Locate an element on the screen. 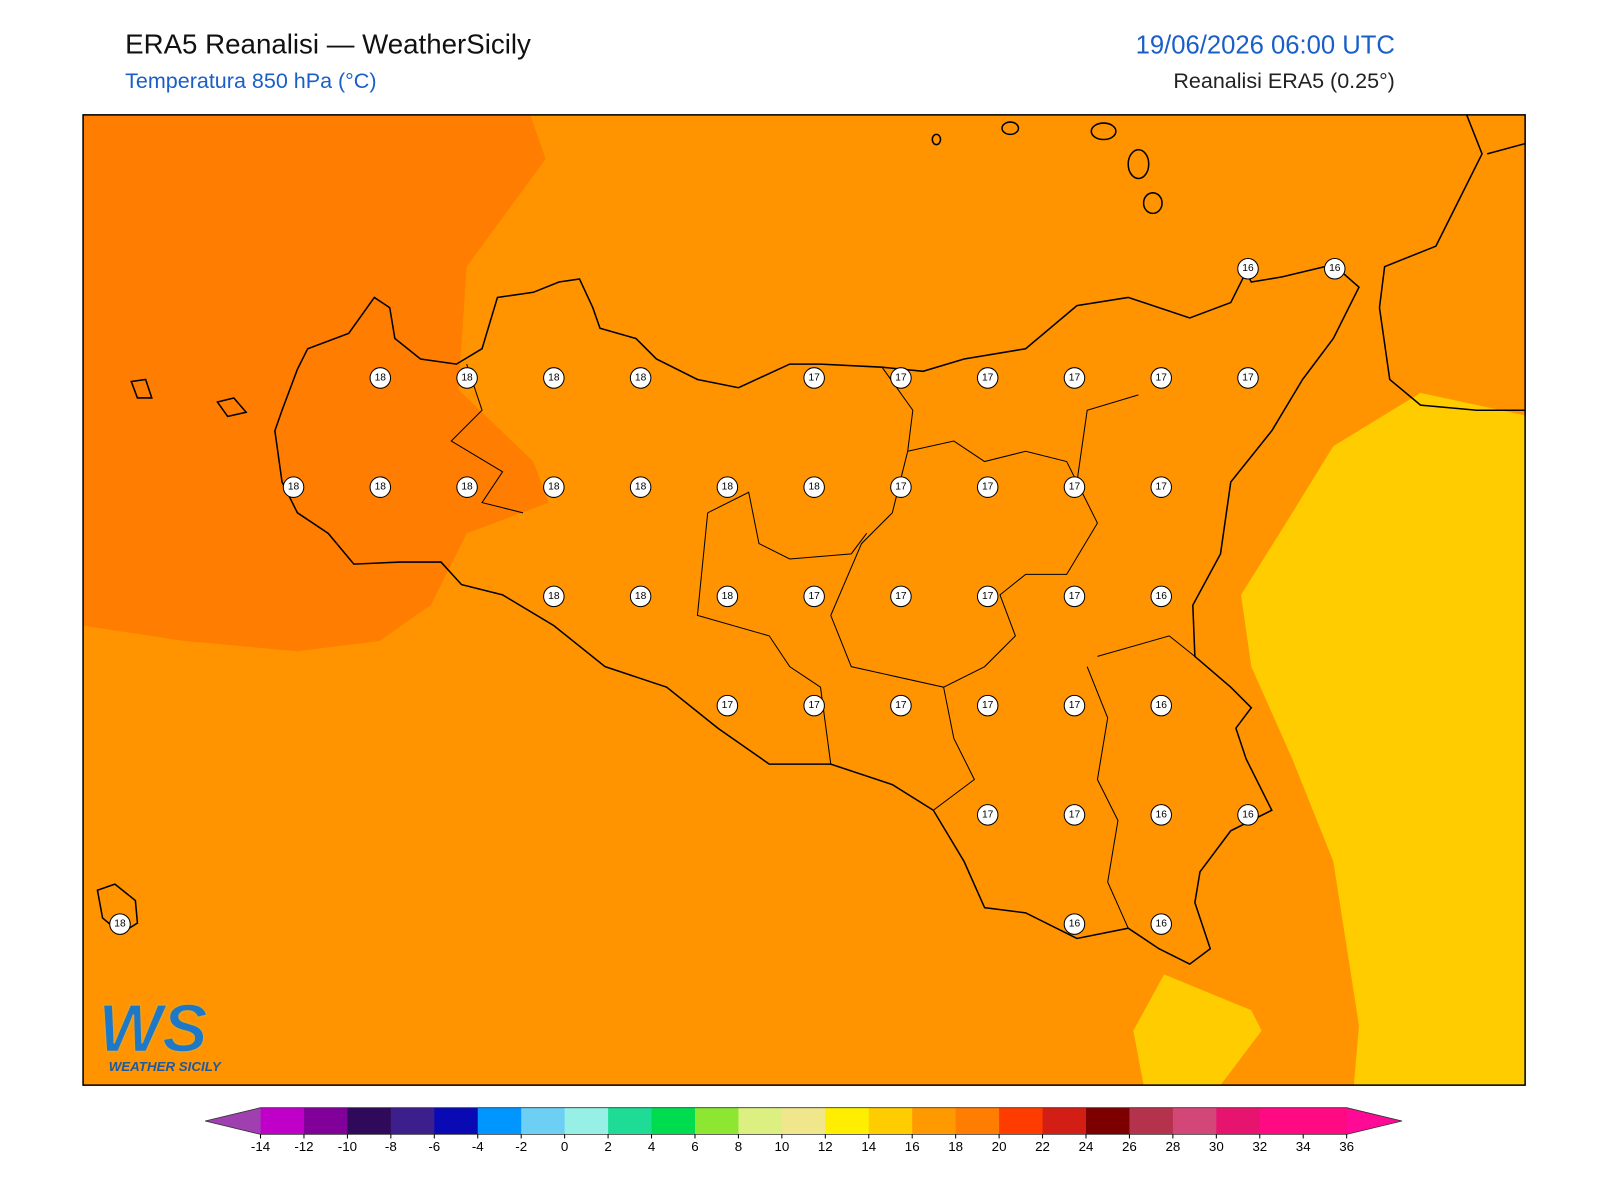 The image size is (1600, 1200). colorbar-under is located at coordinates (233, 1121).